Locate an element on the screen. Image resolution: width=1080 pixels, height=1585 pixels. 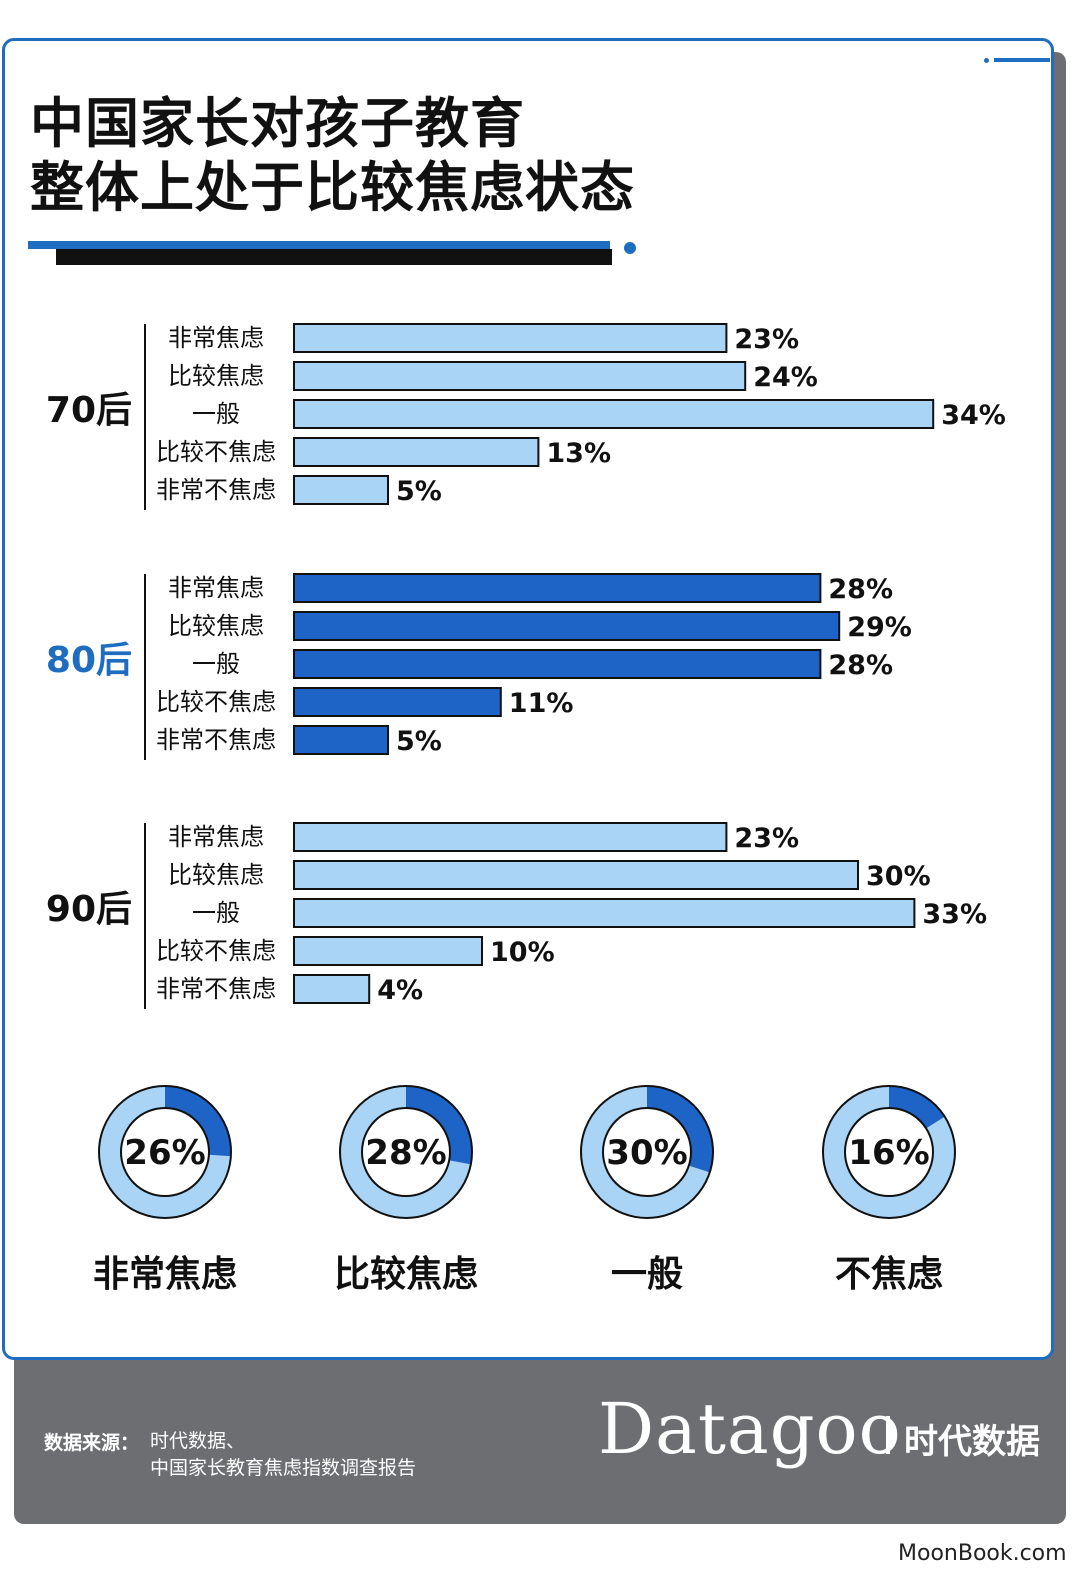
bar-value-label: 33% is located at coordinates (954, 914).